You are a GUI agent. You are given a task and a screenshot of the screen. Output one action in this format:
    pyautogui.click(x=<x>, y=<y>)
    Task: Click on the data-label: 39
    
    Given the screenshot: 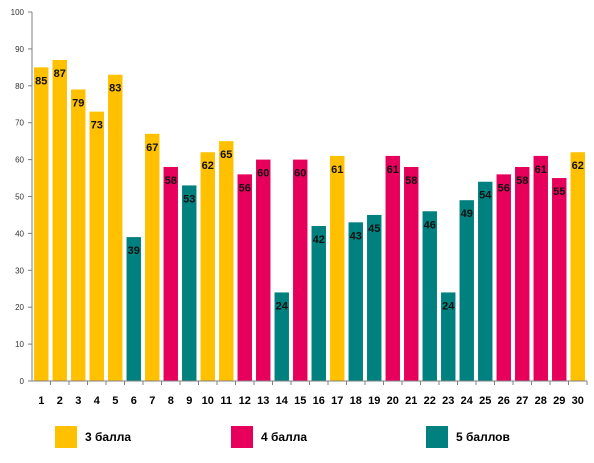 What is the action you would take?
    pyautogui.click(x=134, y=251)
    